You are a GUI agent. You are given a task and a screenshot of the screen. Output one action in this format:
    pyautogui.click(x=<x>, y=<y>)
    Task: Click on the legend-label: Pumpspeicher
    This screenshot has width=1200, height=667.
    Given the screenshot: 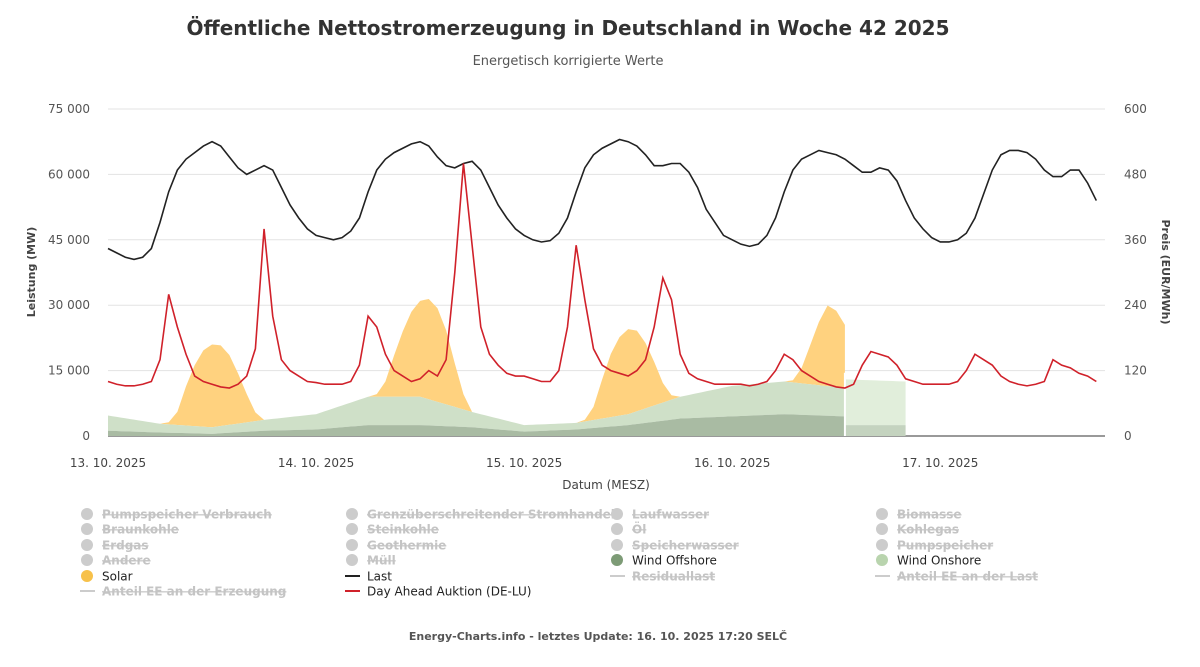 What is the action you would take?
    pyautogui.click(x=945, y=546)
    